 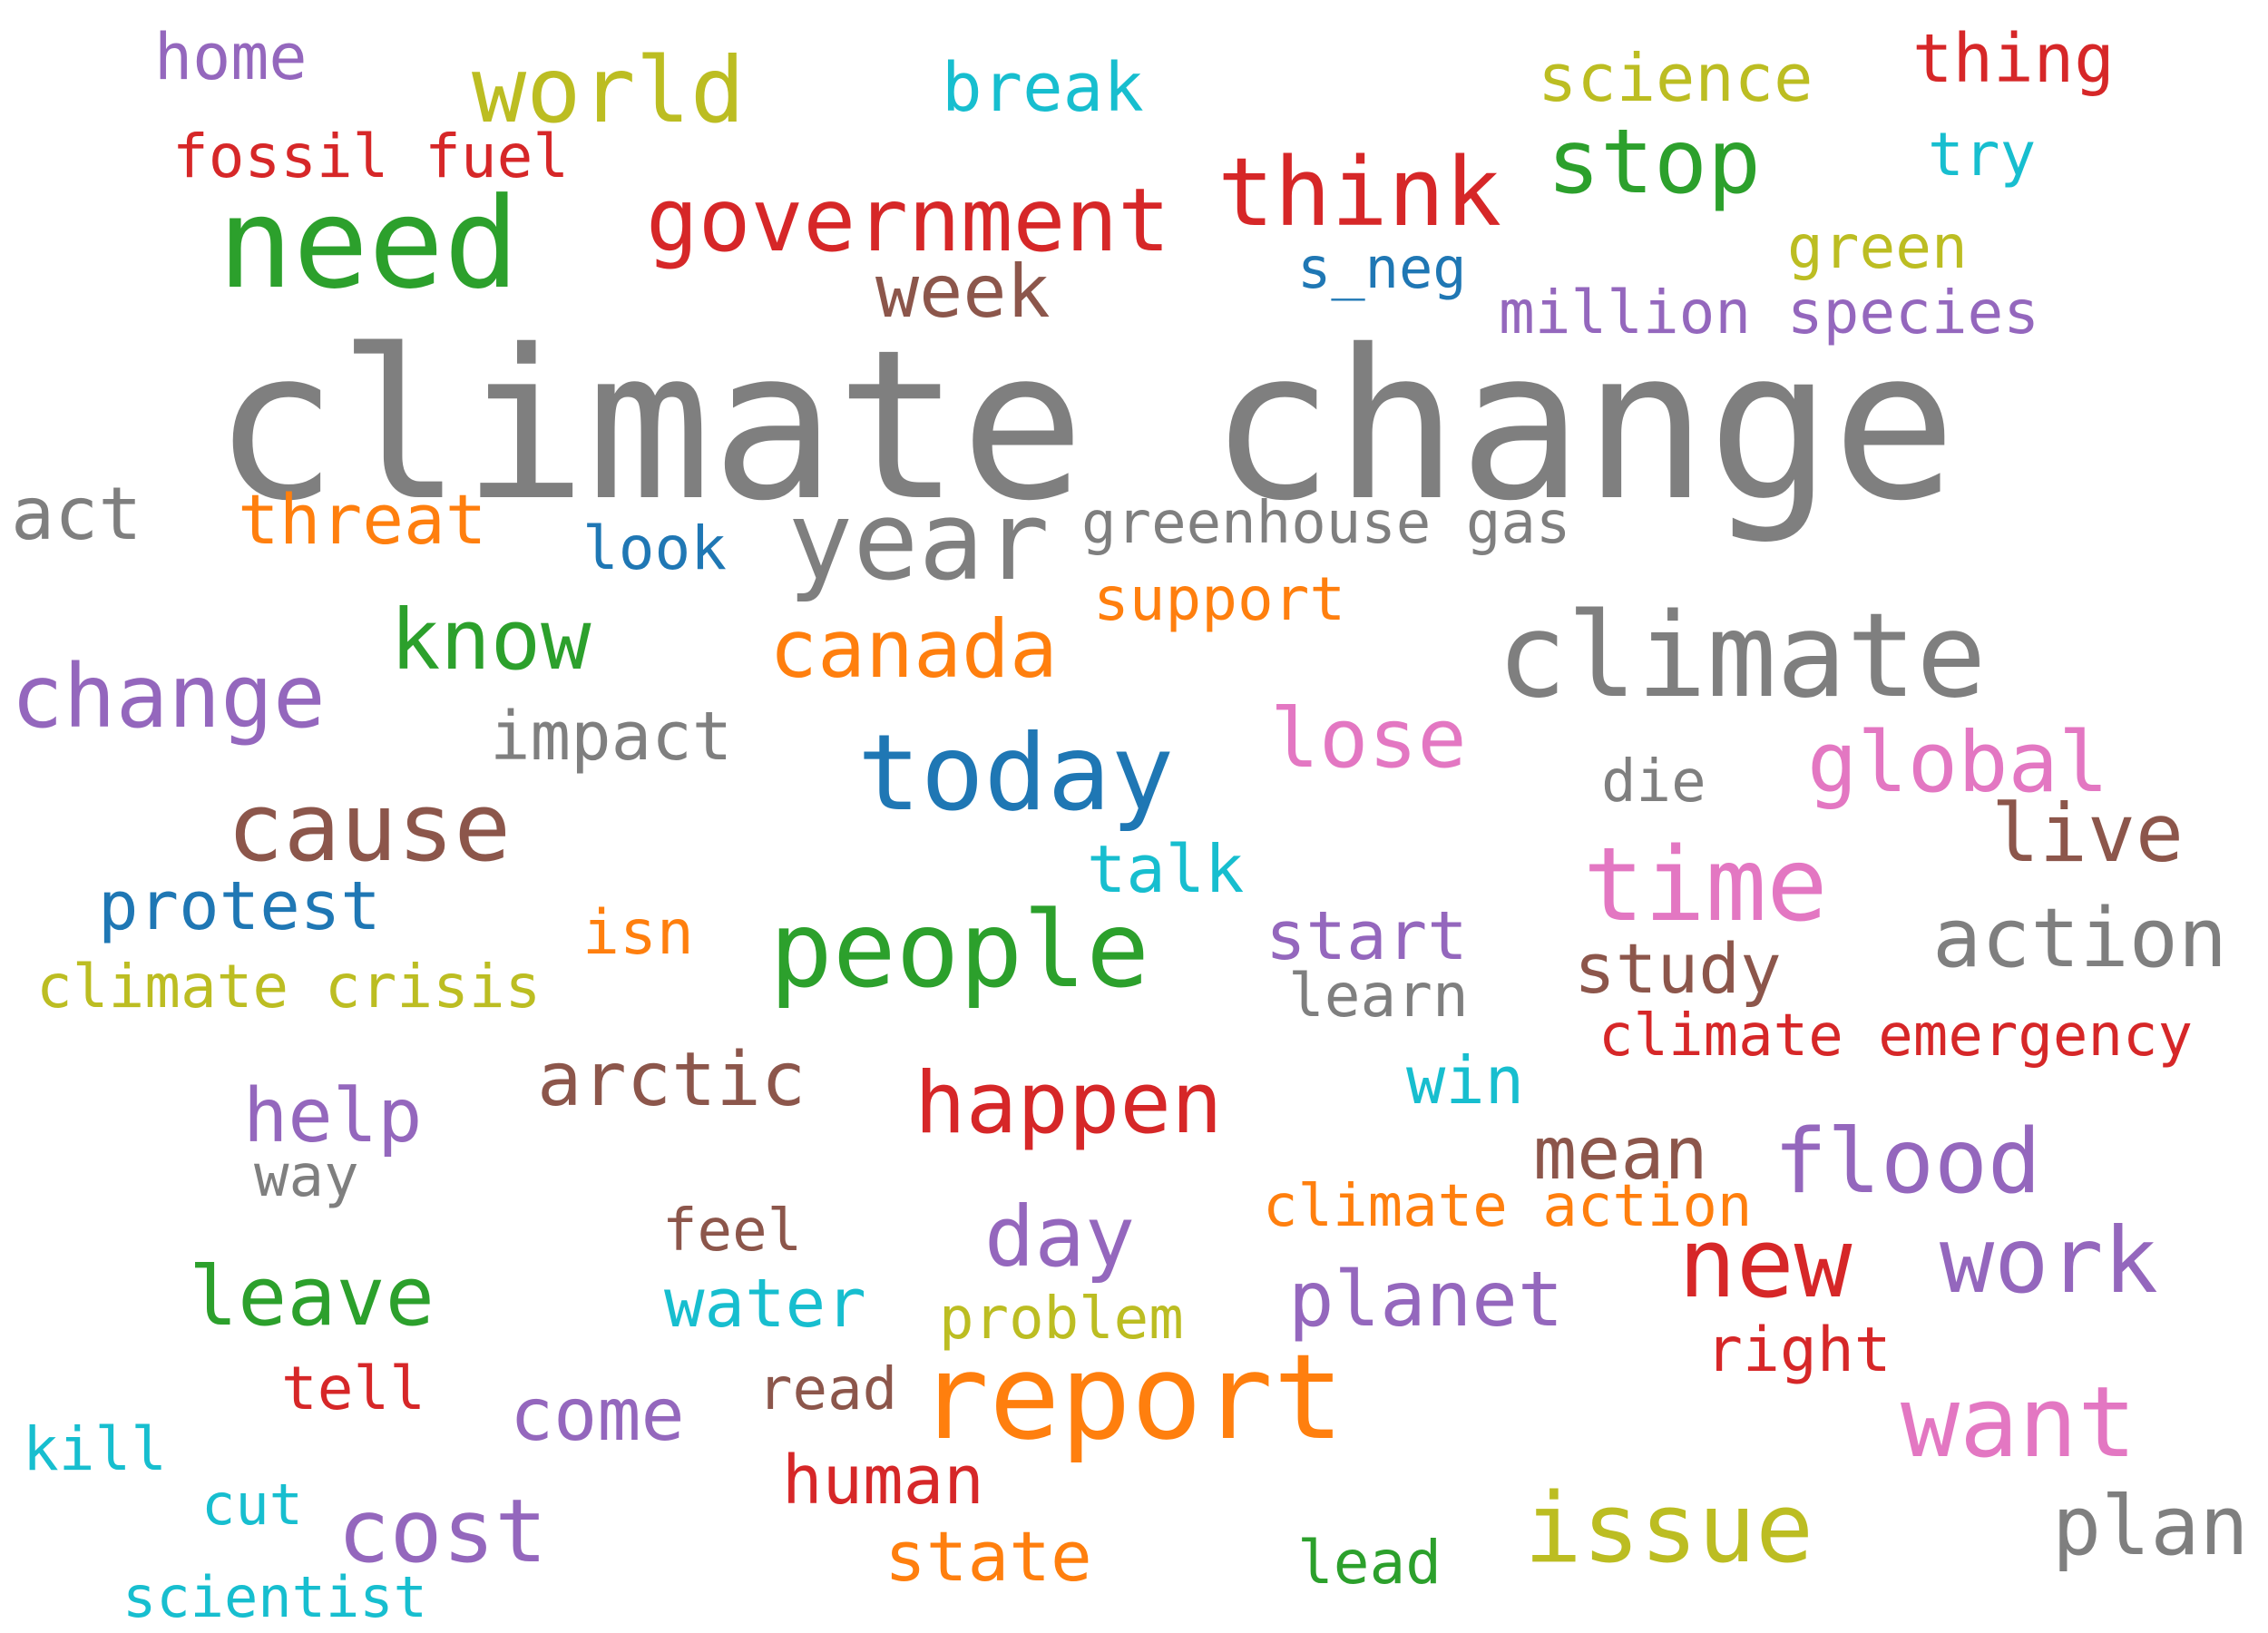 I want to click on word-home: home, so click(x=231, y=57).